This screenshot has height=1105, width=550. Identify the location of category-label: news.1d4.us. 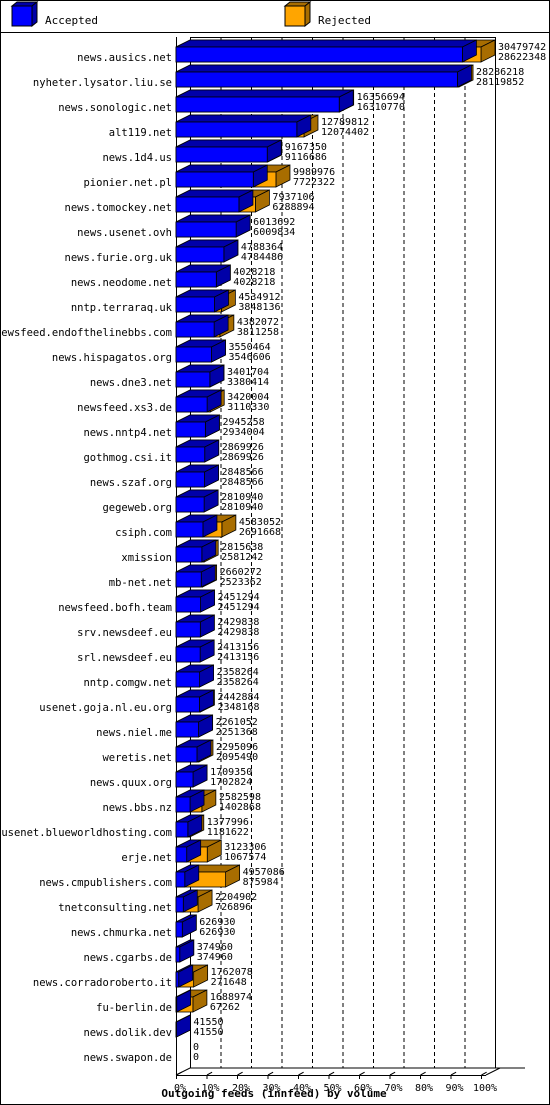
(137, 158).